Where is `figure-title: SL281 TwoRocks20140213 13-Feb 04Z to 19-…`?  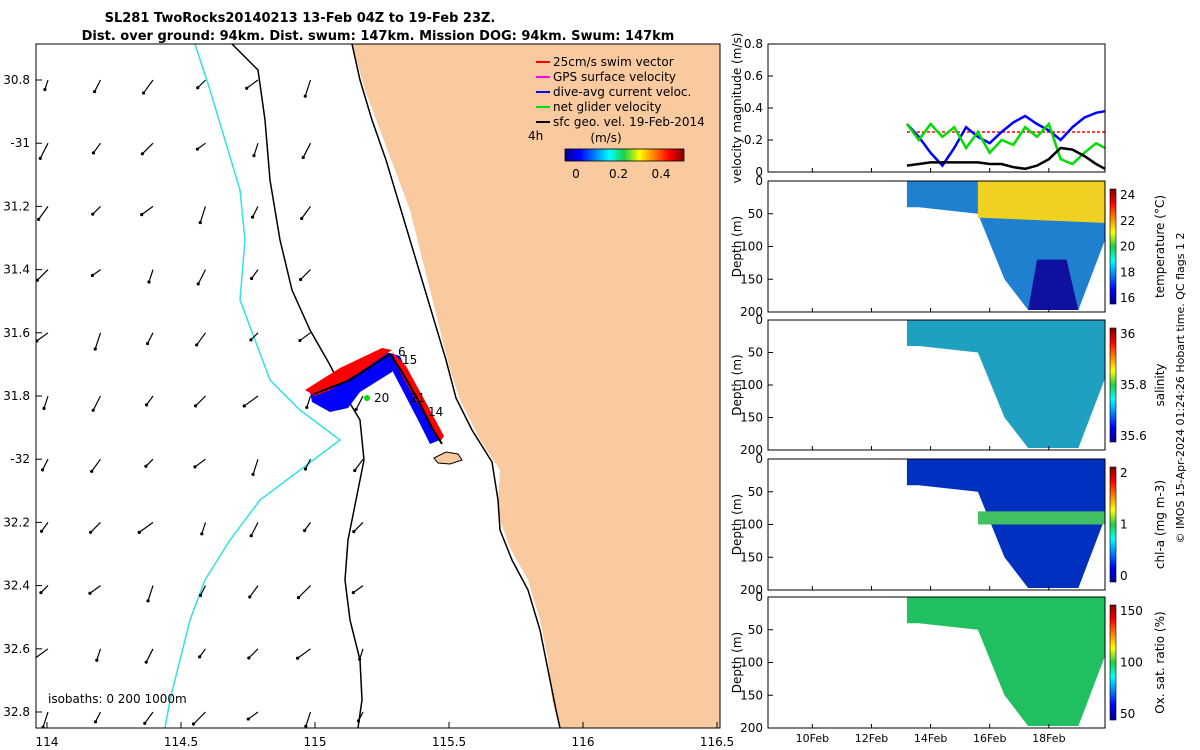 figure-title: SL281 TwoRocks20140213 13-Feb 04Z to 19-… is located at coordinates (300, 18).